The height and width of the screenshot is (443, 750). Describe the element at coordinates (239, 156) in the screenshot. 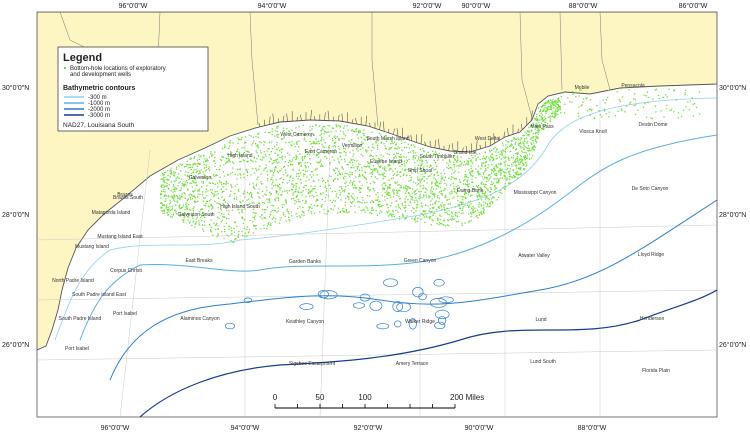

I see `area-label: High Island` at that location.